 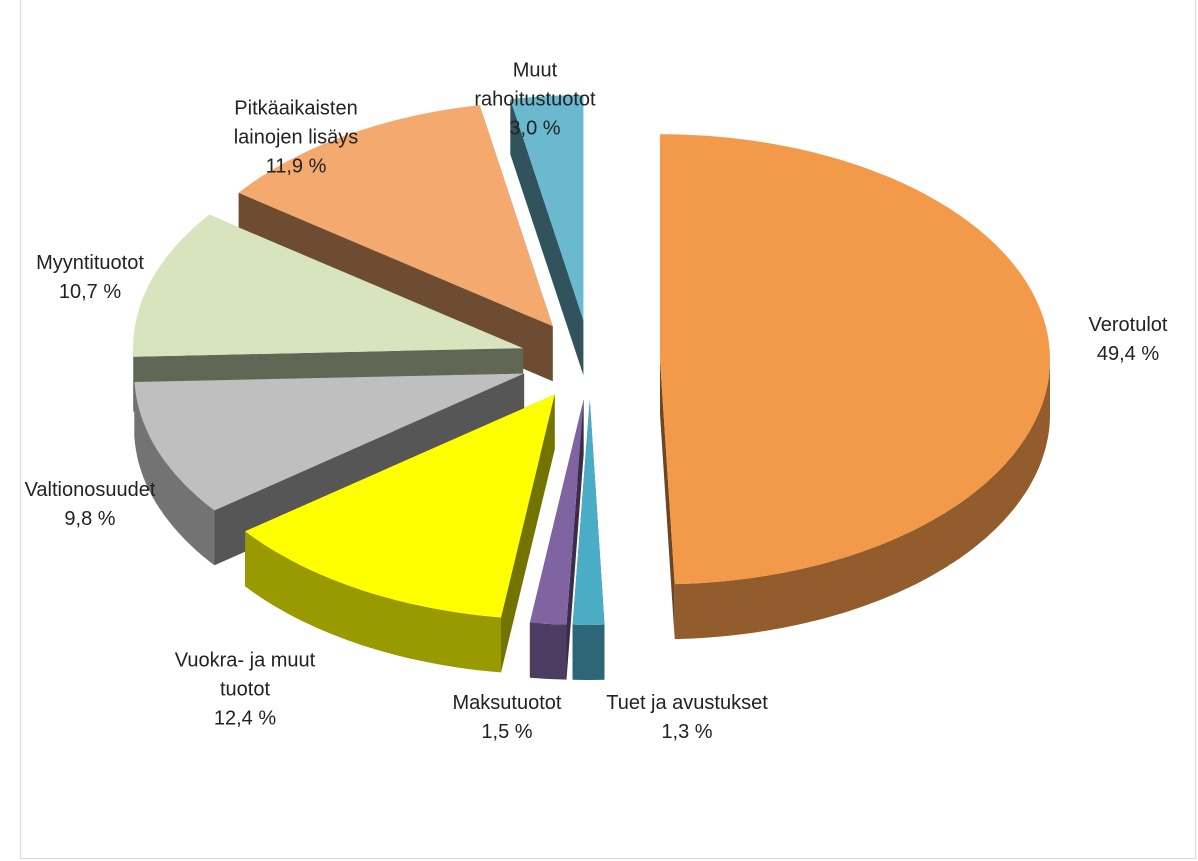 What do you see at coordinates (687, 703) in the screenshot?
I see `category-name: Tuet ja avustukset` at bounding box center [687, 703].